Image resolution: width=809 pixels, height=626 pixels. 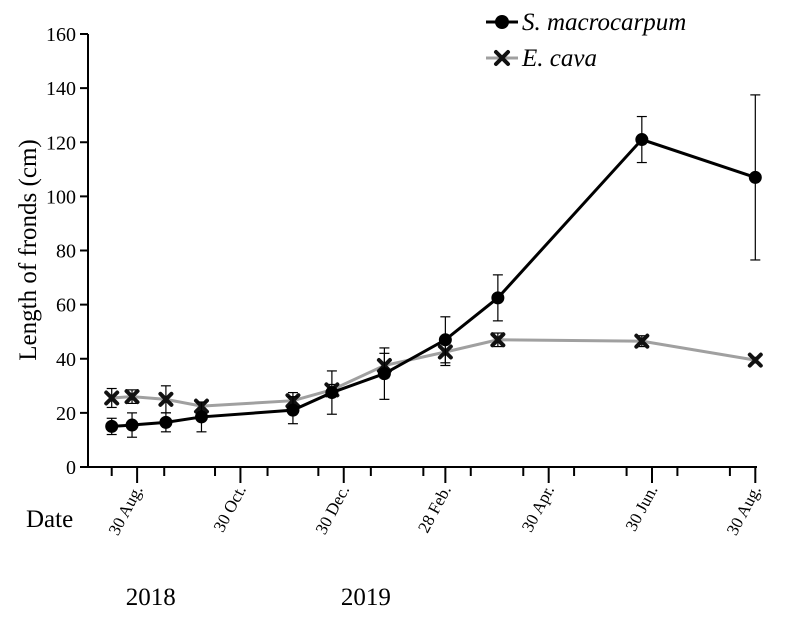 I want to click on legend-entry: E. cava, so click(x=541, y=58).